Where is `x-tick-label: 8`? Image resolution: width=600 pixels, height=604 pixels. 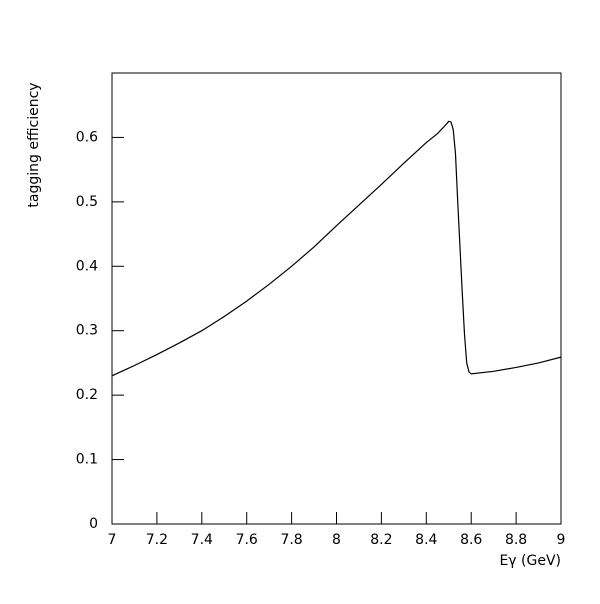
x-tick-label: 8 is located at coordinates (336, 540).